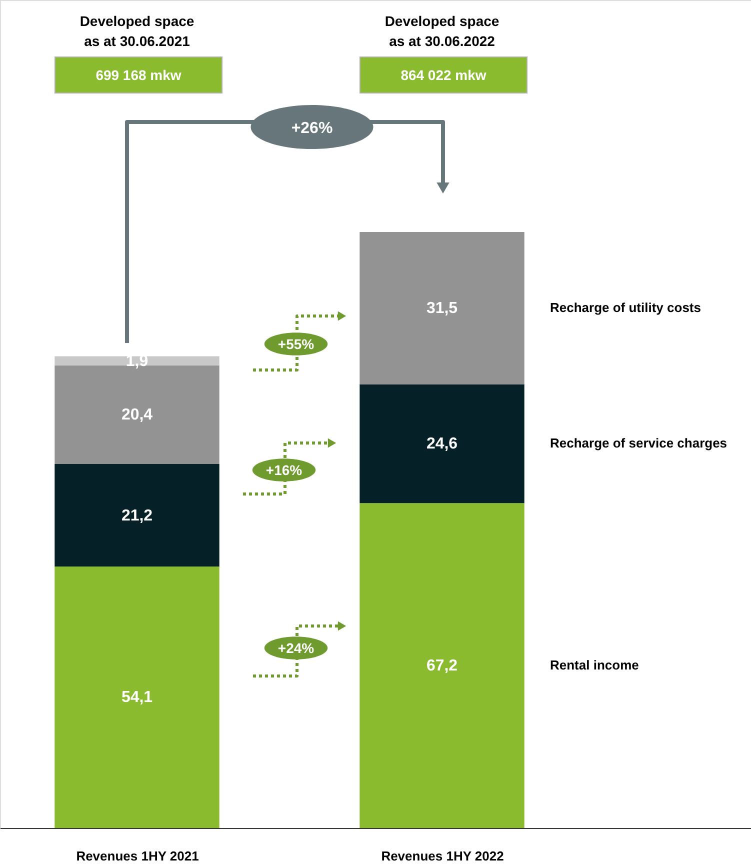  Describe the element at coordinates (594, 665) in the screenshot. I see `series-label: Rental income` at that location.